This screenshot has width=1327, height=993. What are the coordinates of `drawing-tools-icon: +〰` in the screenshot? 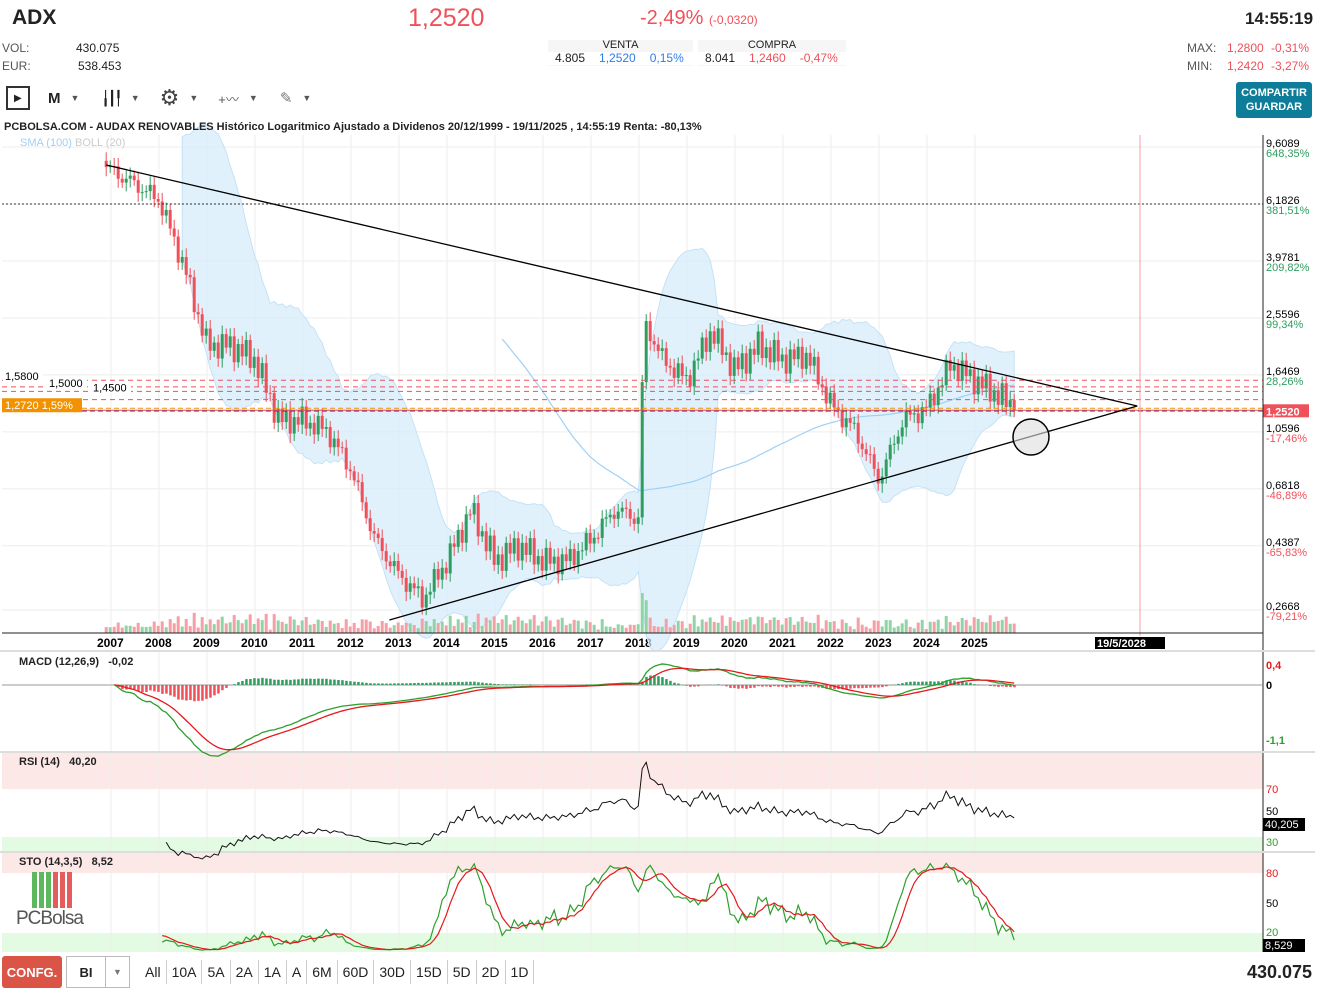 It's located at (228, 99).